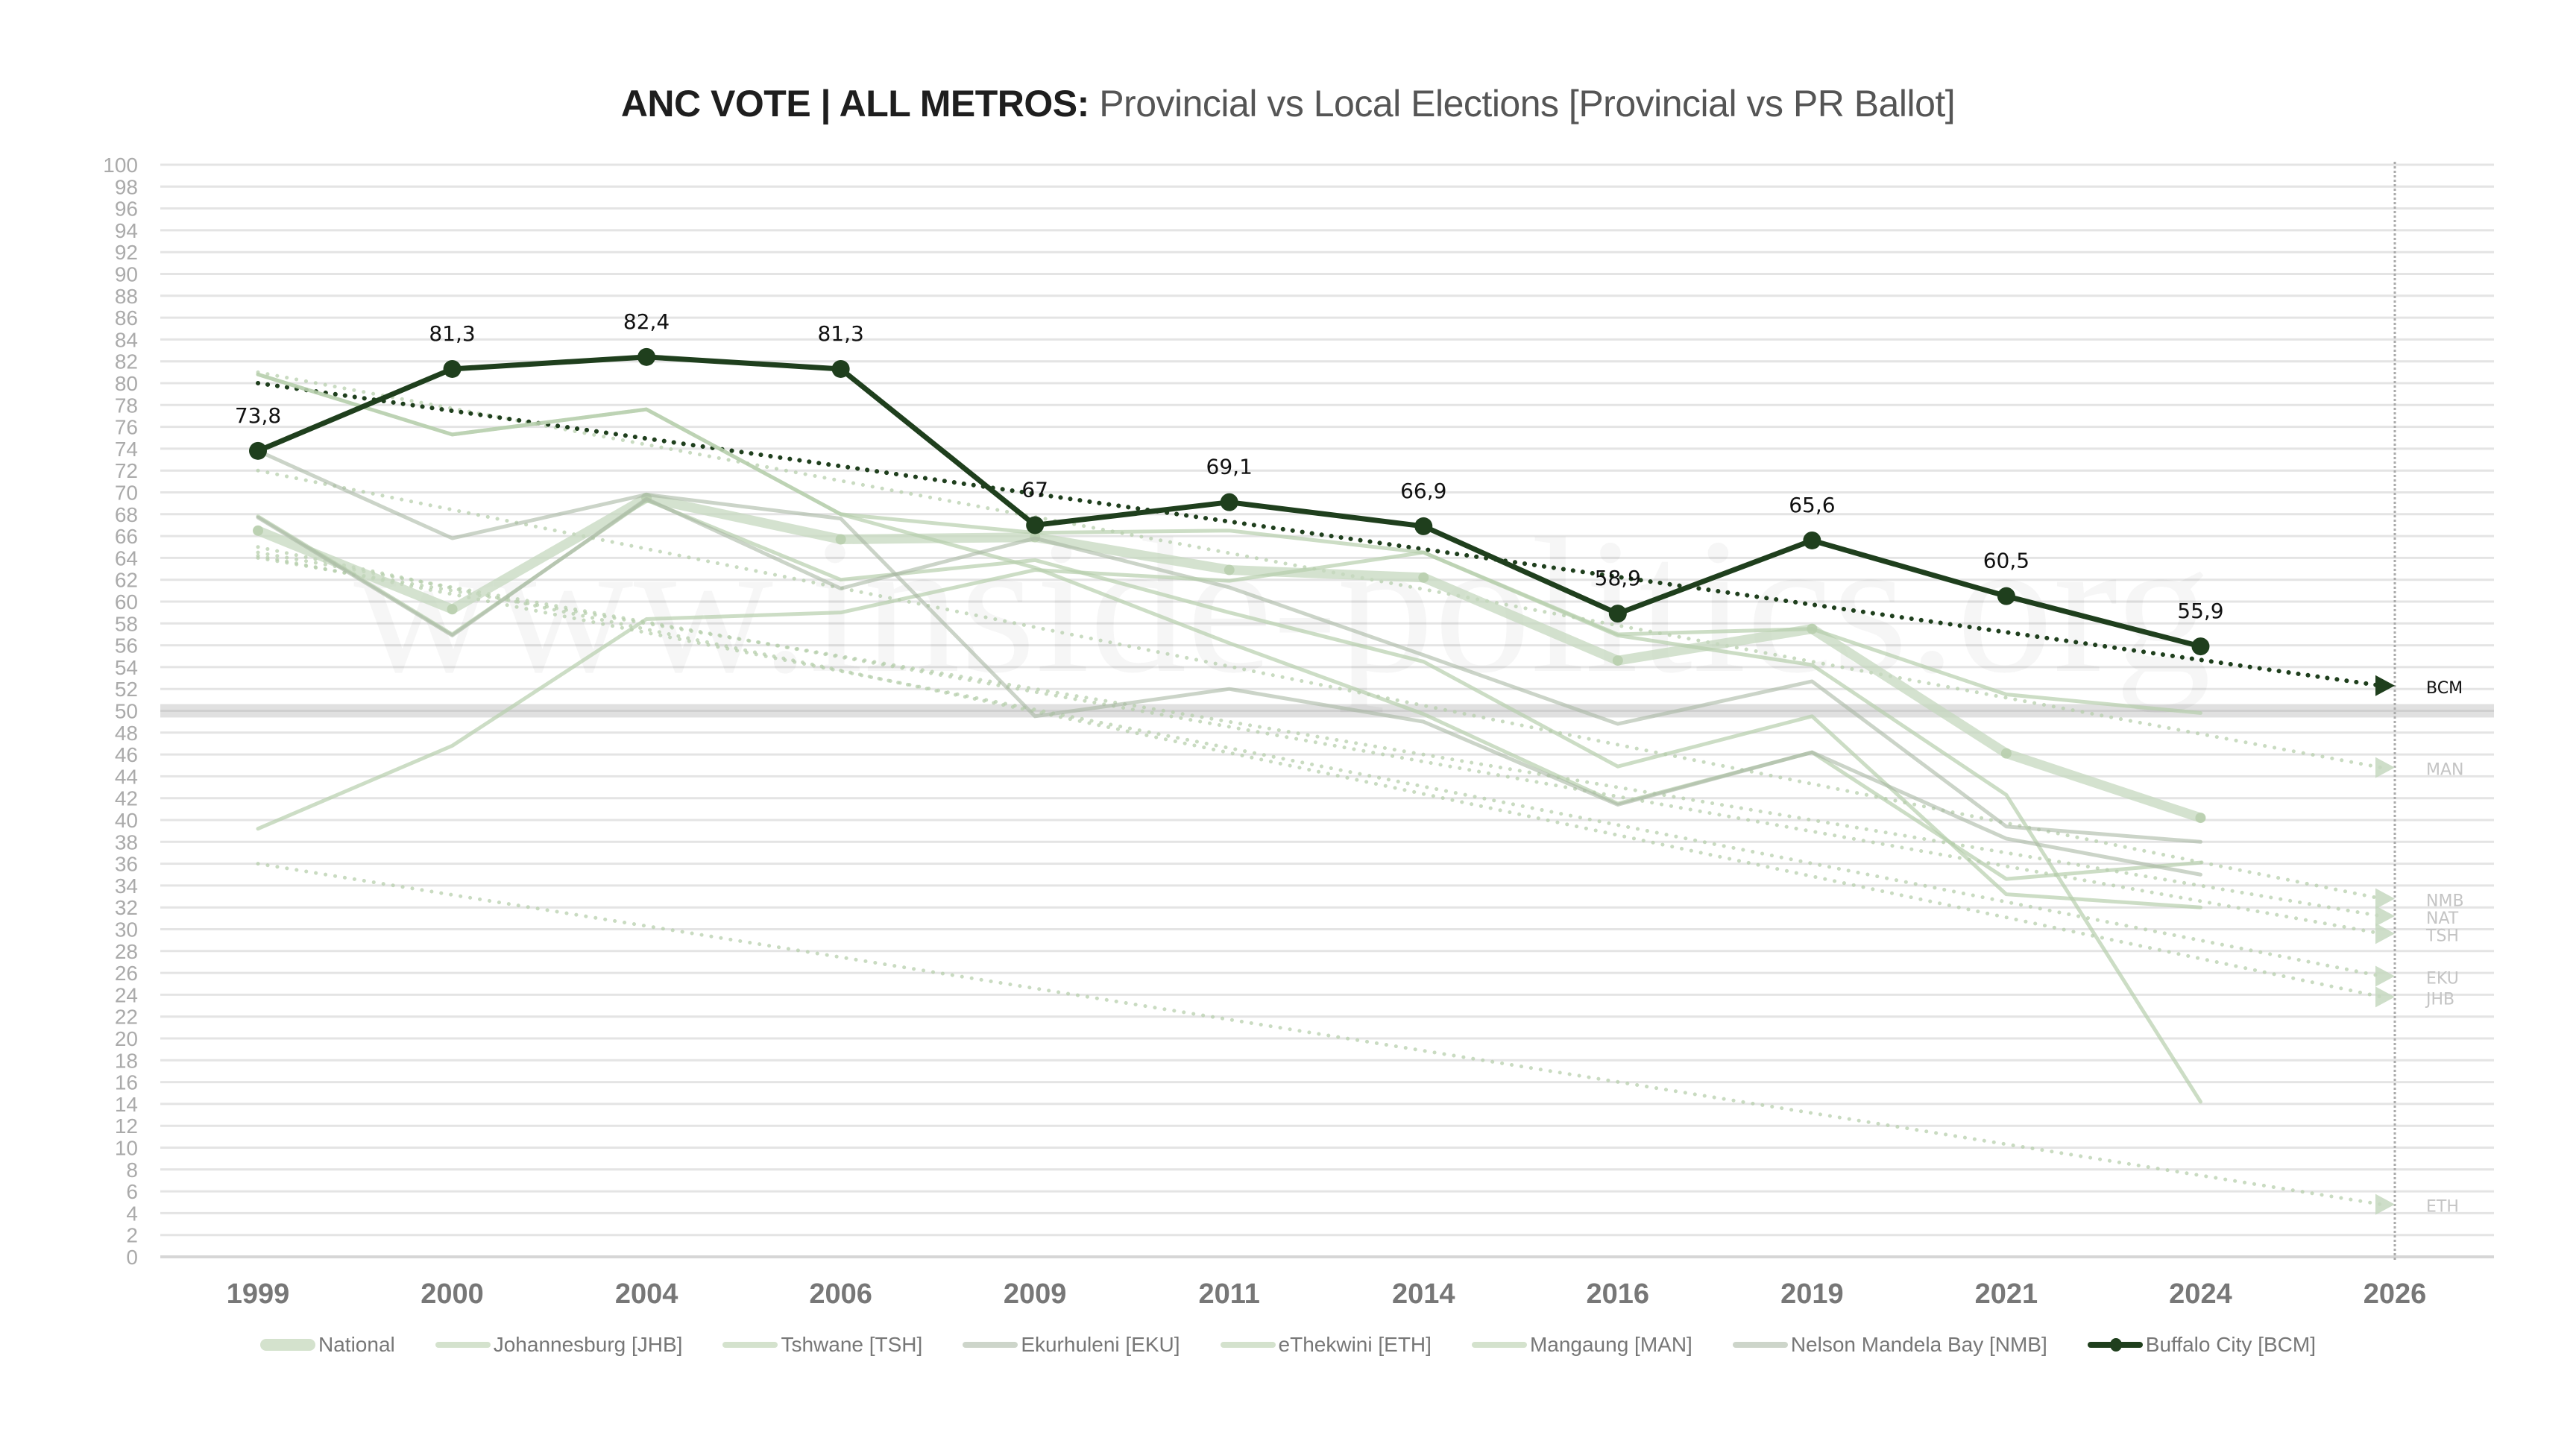  I want to click on y-tick-label: 0, so click(132, 1257).